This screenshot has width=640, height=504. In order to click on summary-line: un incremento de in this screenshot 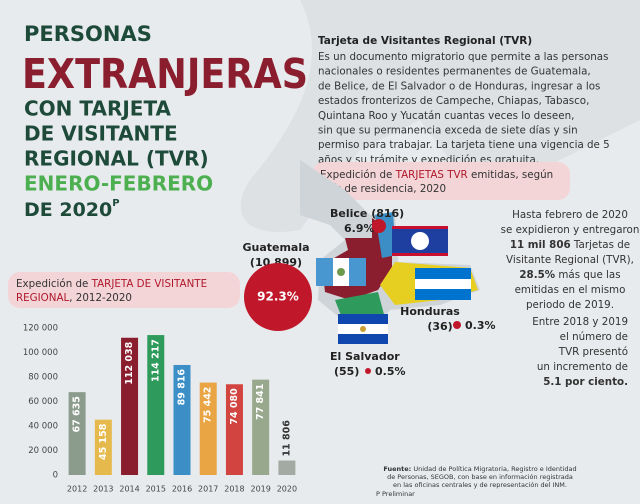, I will do `click(582, 367)`.